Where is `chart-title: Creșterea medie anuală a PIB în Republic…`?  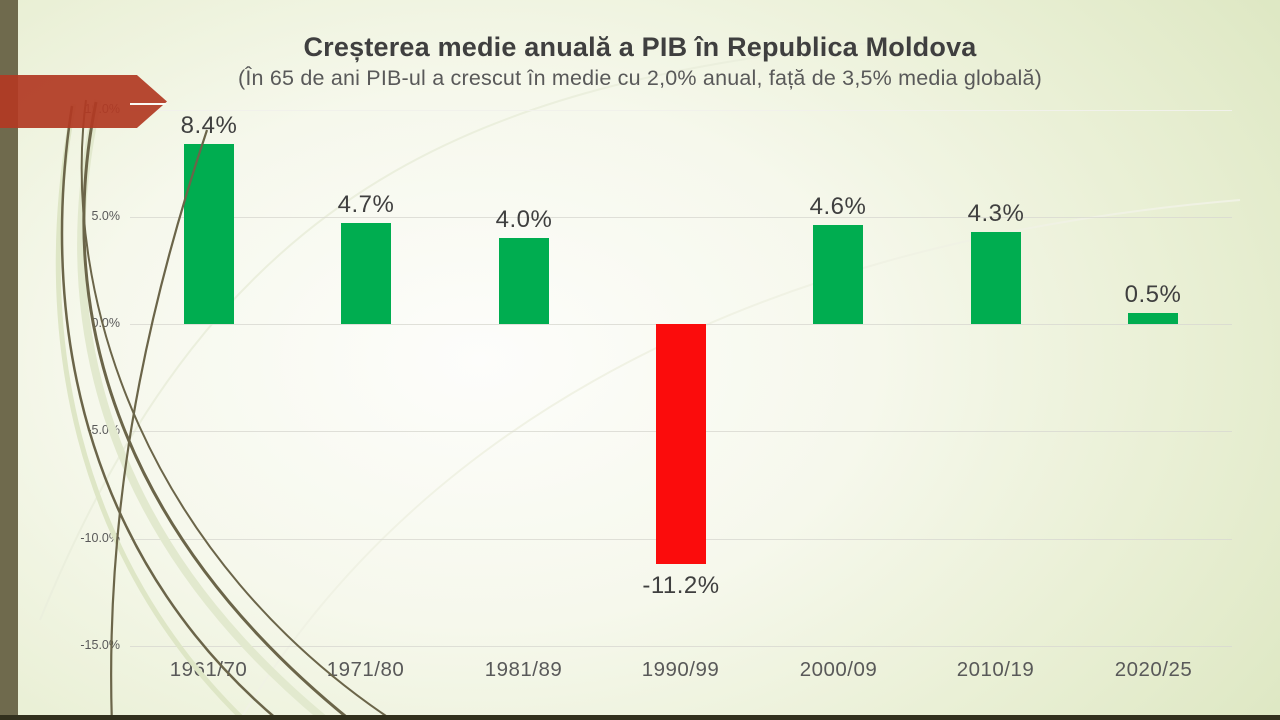
chart-title: Creșterea medie anuală a PIB în Republic… is located at coordinates (640, 47).